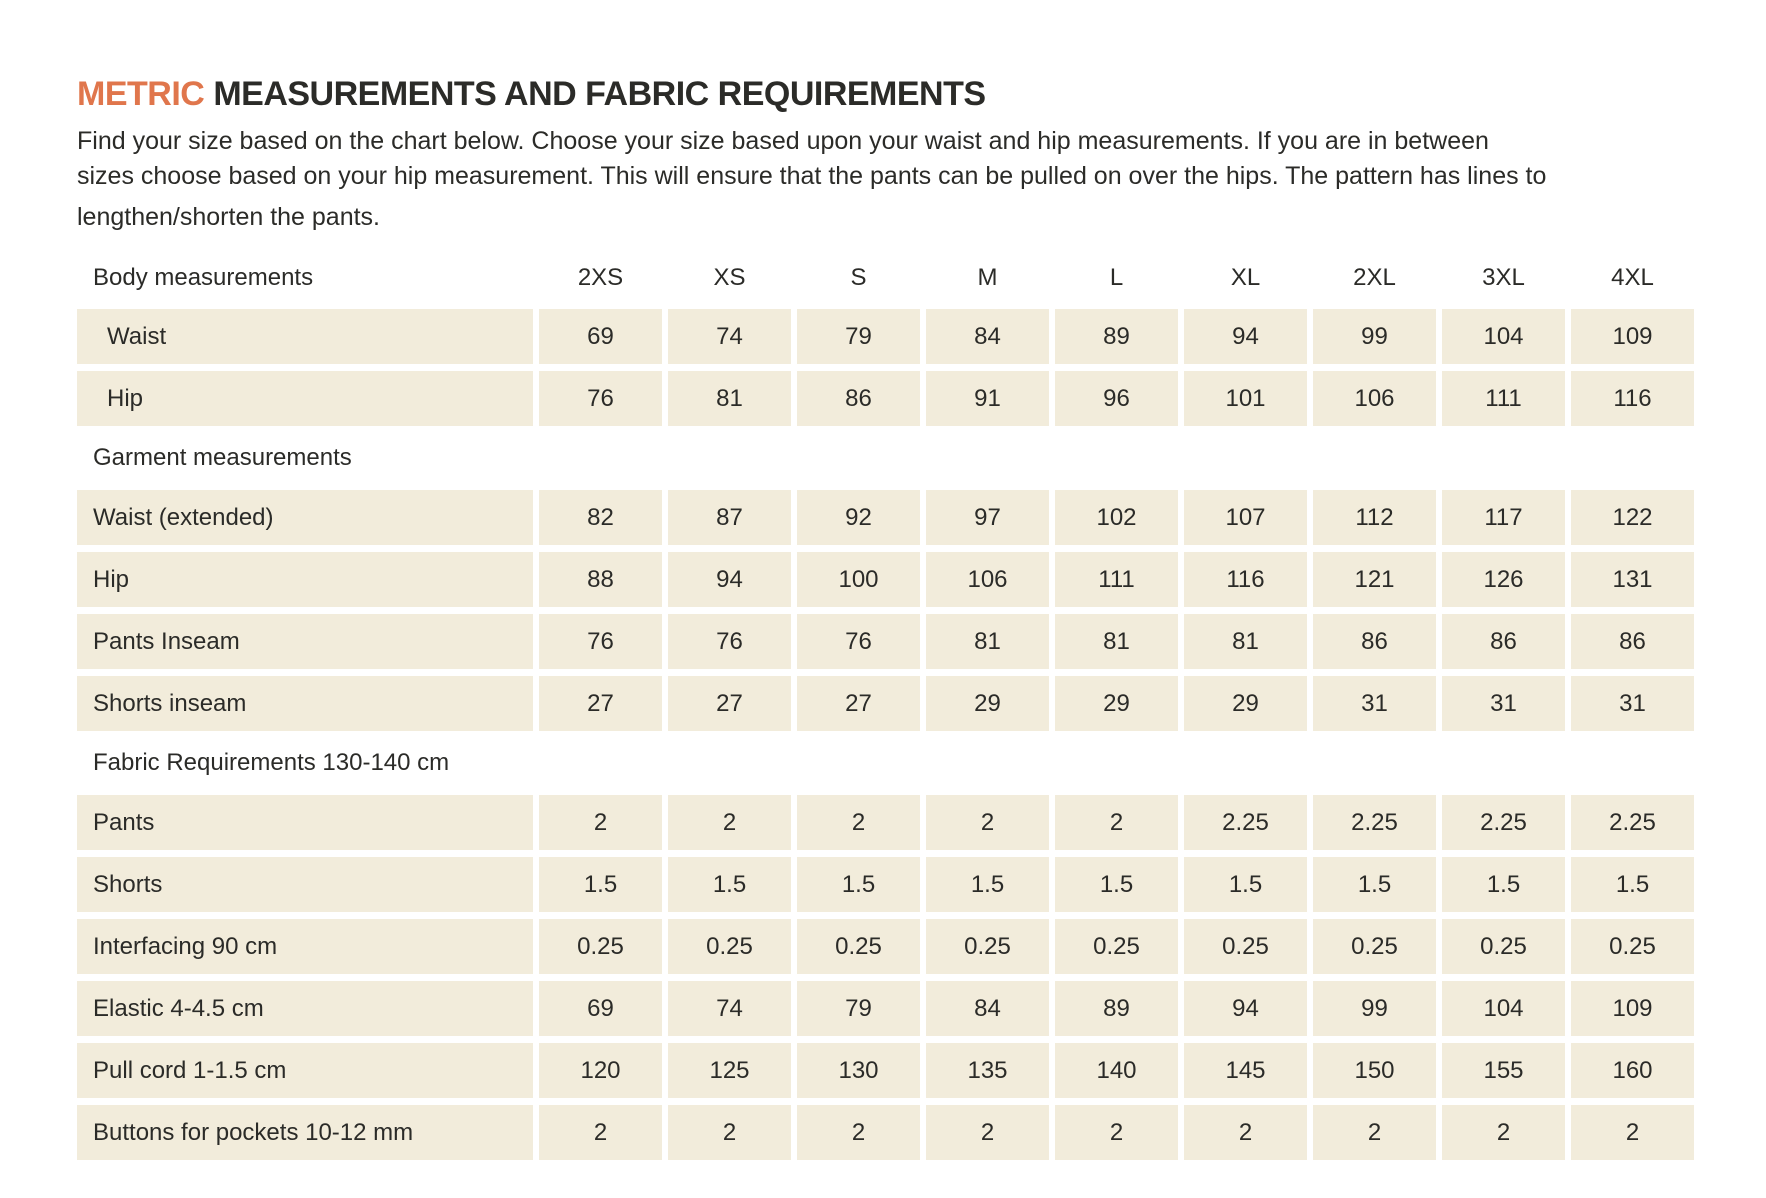 The width and height of the screenshot is (1766, 1198). I want to click on size-column-header: XS, so click(729, 277).